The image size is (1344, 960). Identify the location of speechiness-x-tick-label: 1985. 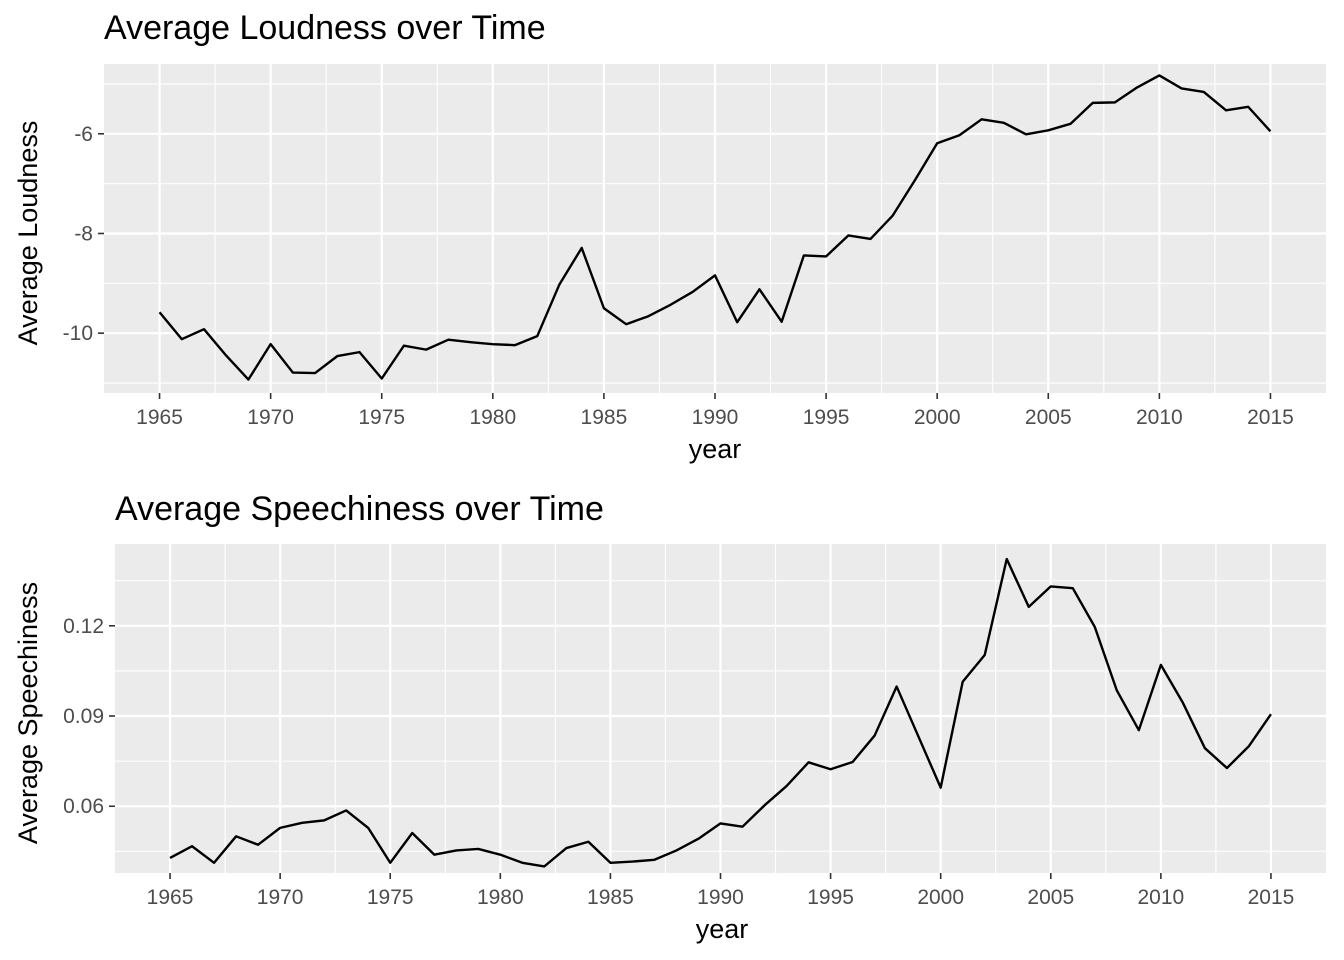
(610, 897).